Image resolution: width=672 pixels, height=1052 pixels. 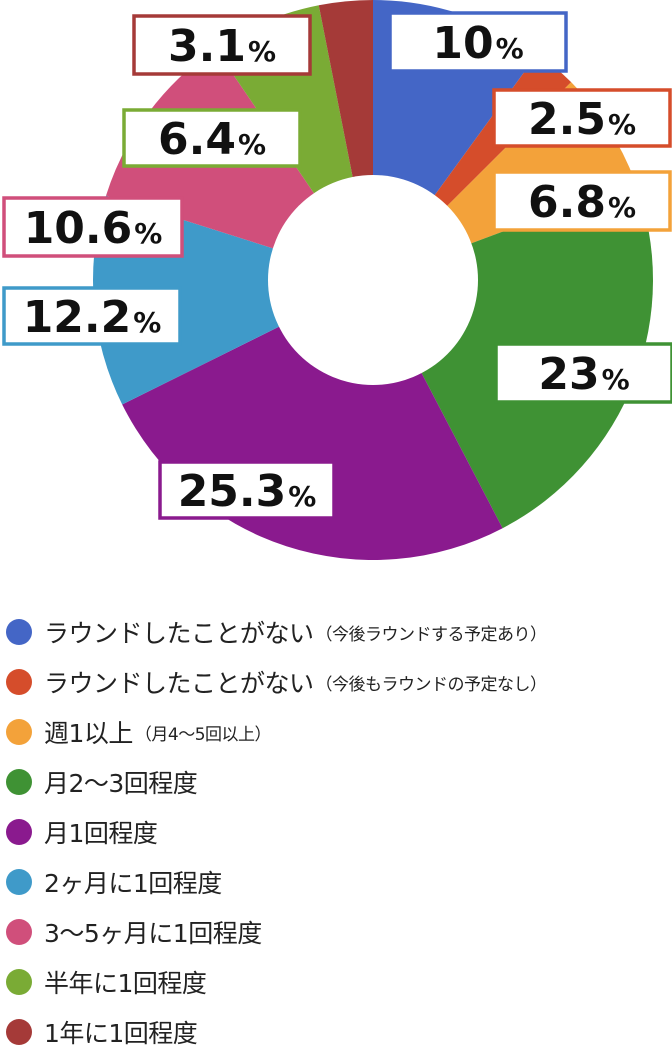 What do you see at coordinates (153, 933) in the screenshot?
I see `legend-label: 3〜5ヶ月に1回程度` at bounding box center [153, 933].